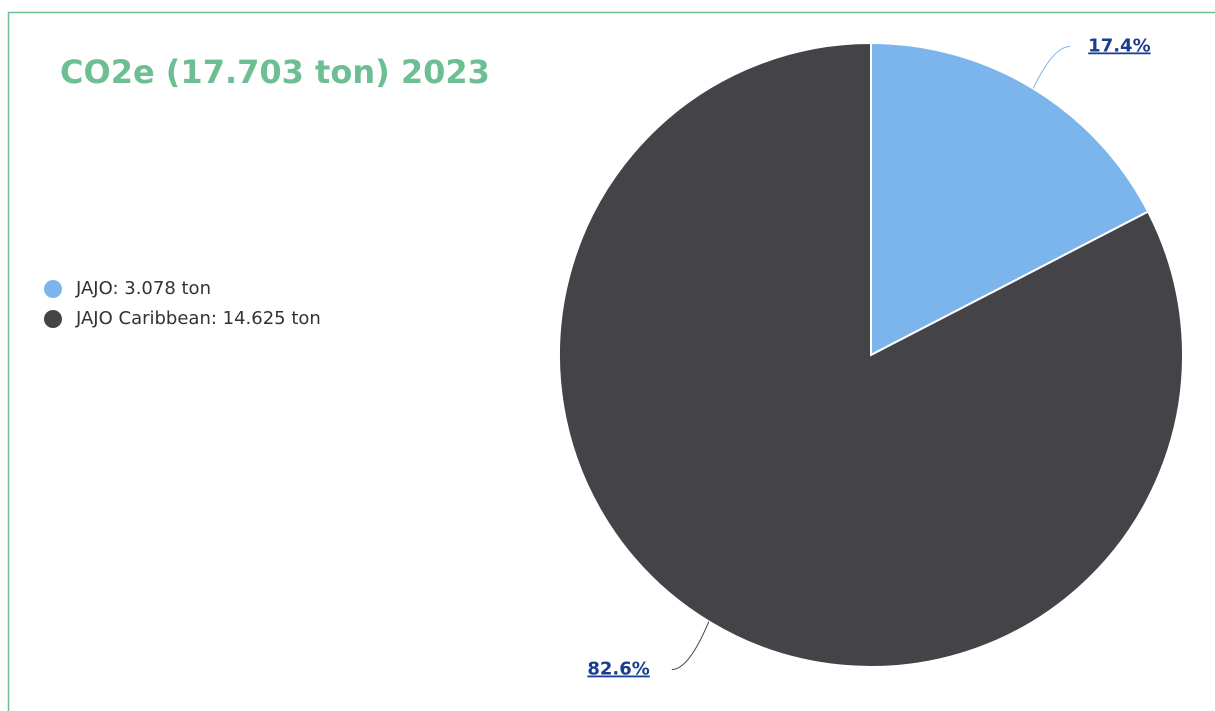  What do you see at coordinates (1119, 45) in the screenshot?
I see `data-label: 17.4%` at bounding box center [1119, 45].